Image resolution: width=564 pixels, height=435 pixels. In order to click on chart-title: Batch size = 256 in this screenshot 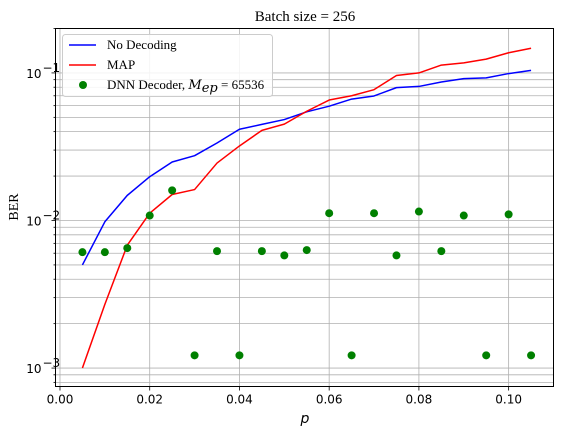, I will do `click(305, 17)`.